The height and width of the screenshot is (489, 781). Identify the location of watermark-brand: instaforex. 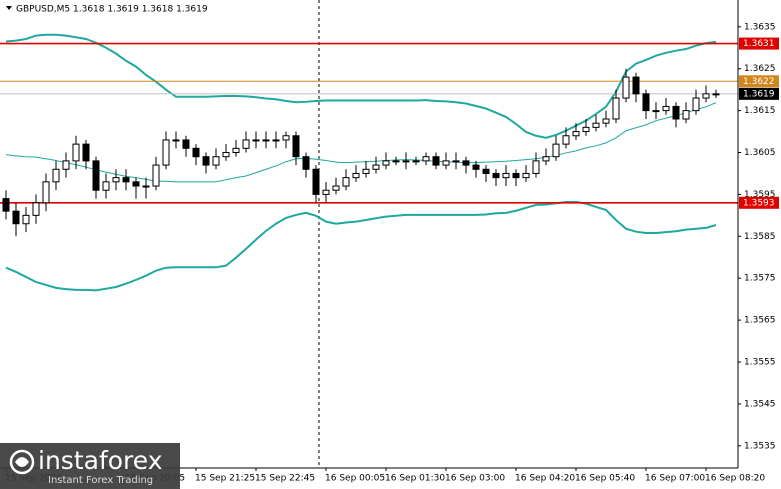
(100, 460).